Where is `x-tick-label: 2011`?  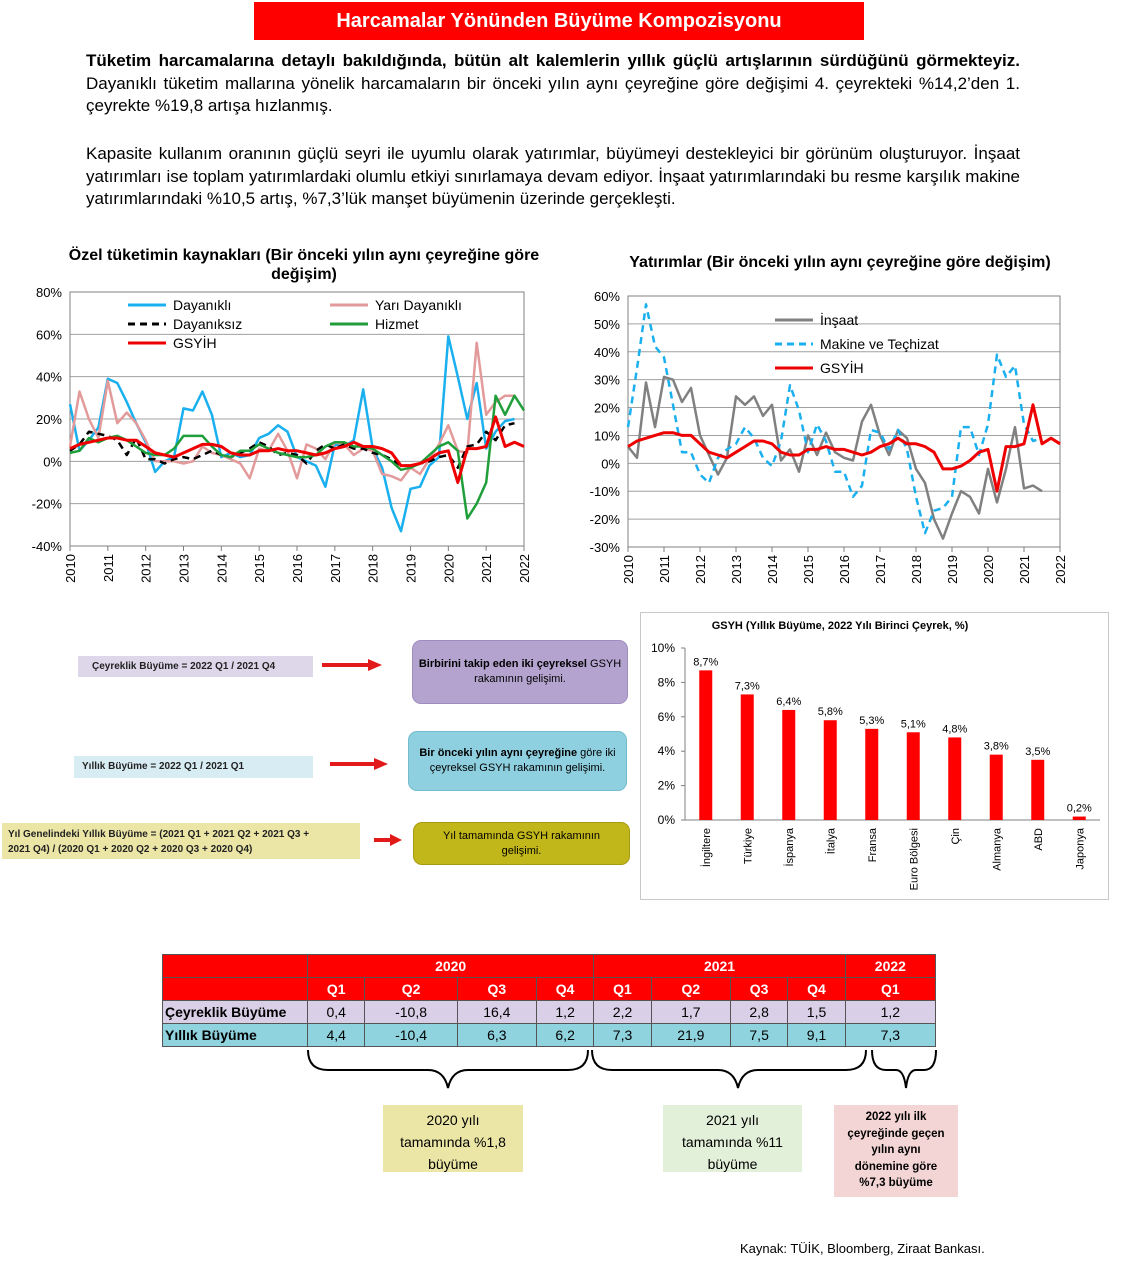 x-tick-label: 2011 is located at coordinates (664, 569).